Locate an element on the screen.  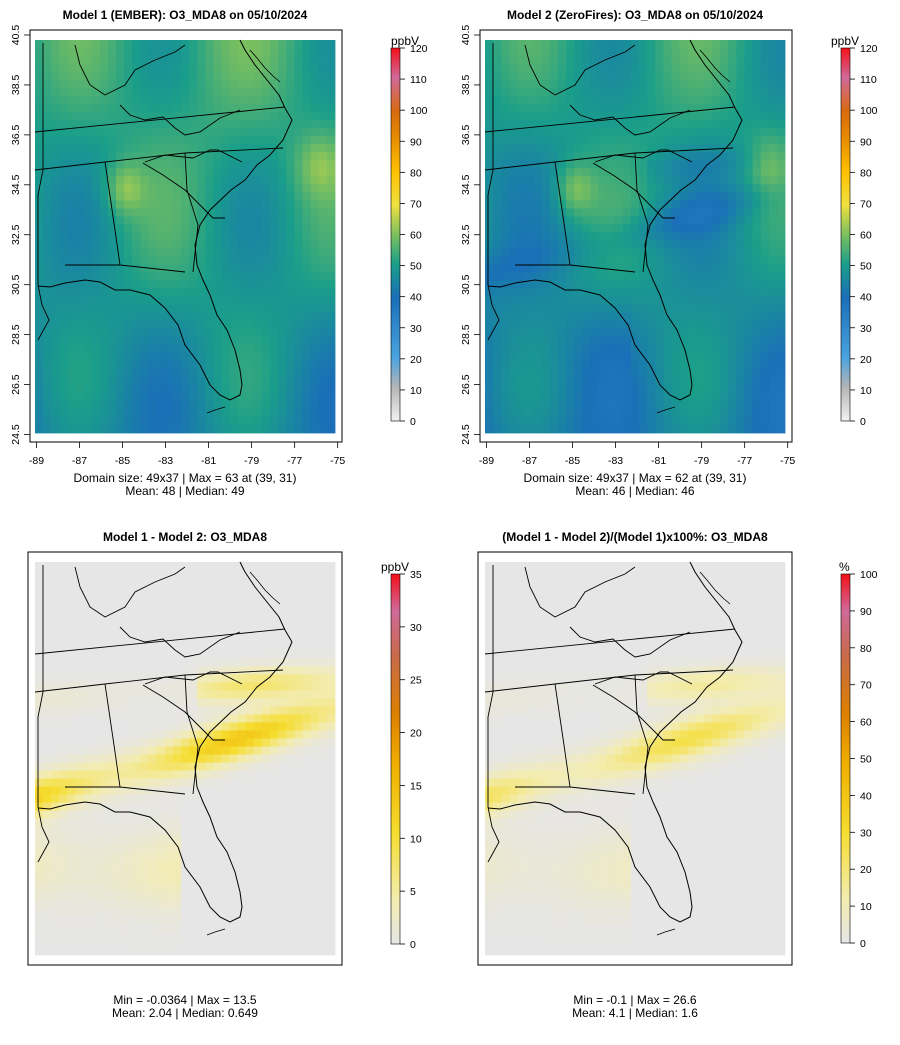
y-axis-ticks: 24.526.528.530.532.534.536.538.540.5 is located at coordinates (470, 235).